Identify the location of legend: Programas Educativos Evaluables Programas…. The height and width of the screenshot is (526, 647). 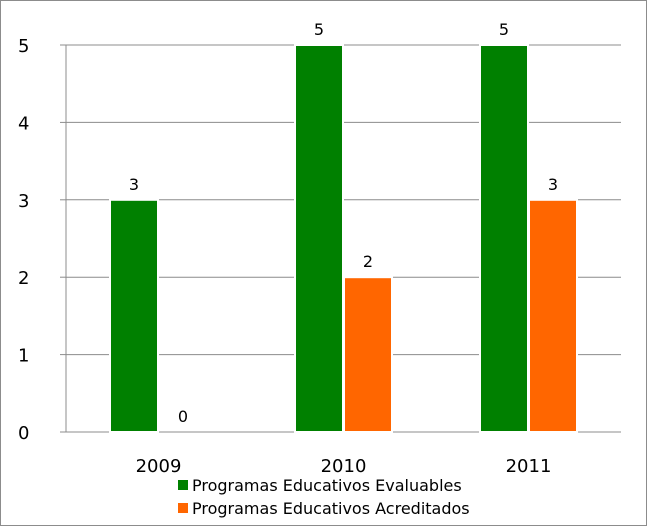
(324, 497).